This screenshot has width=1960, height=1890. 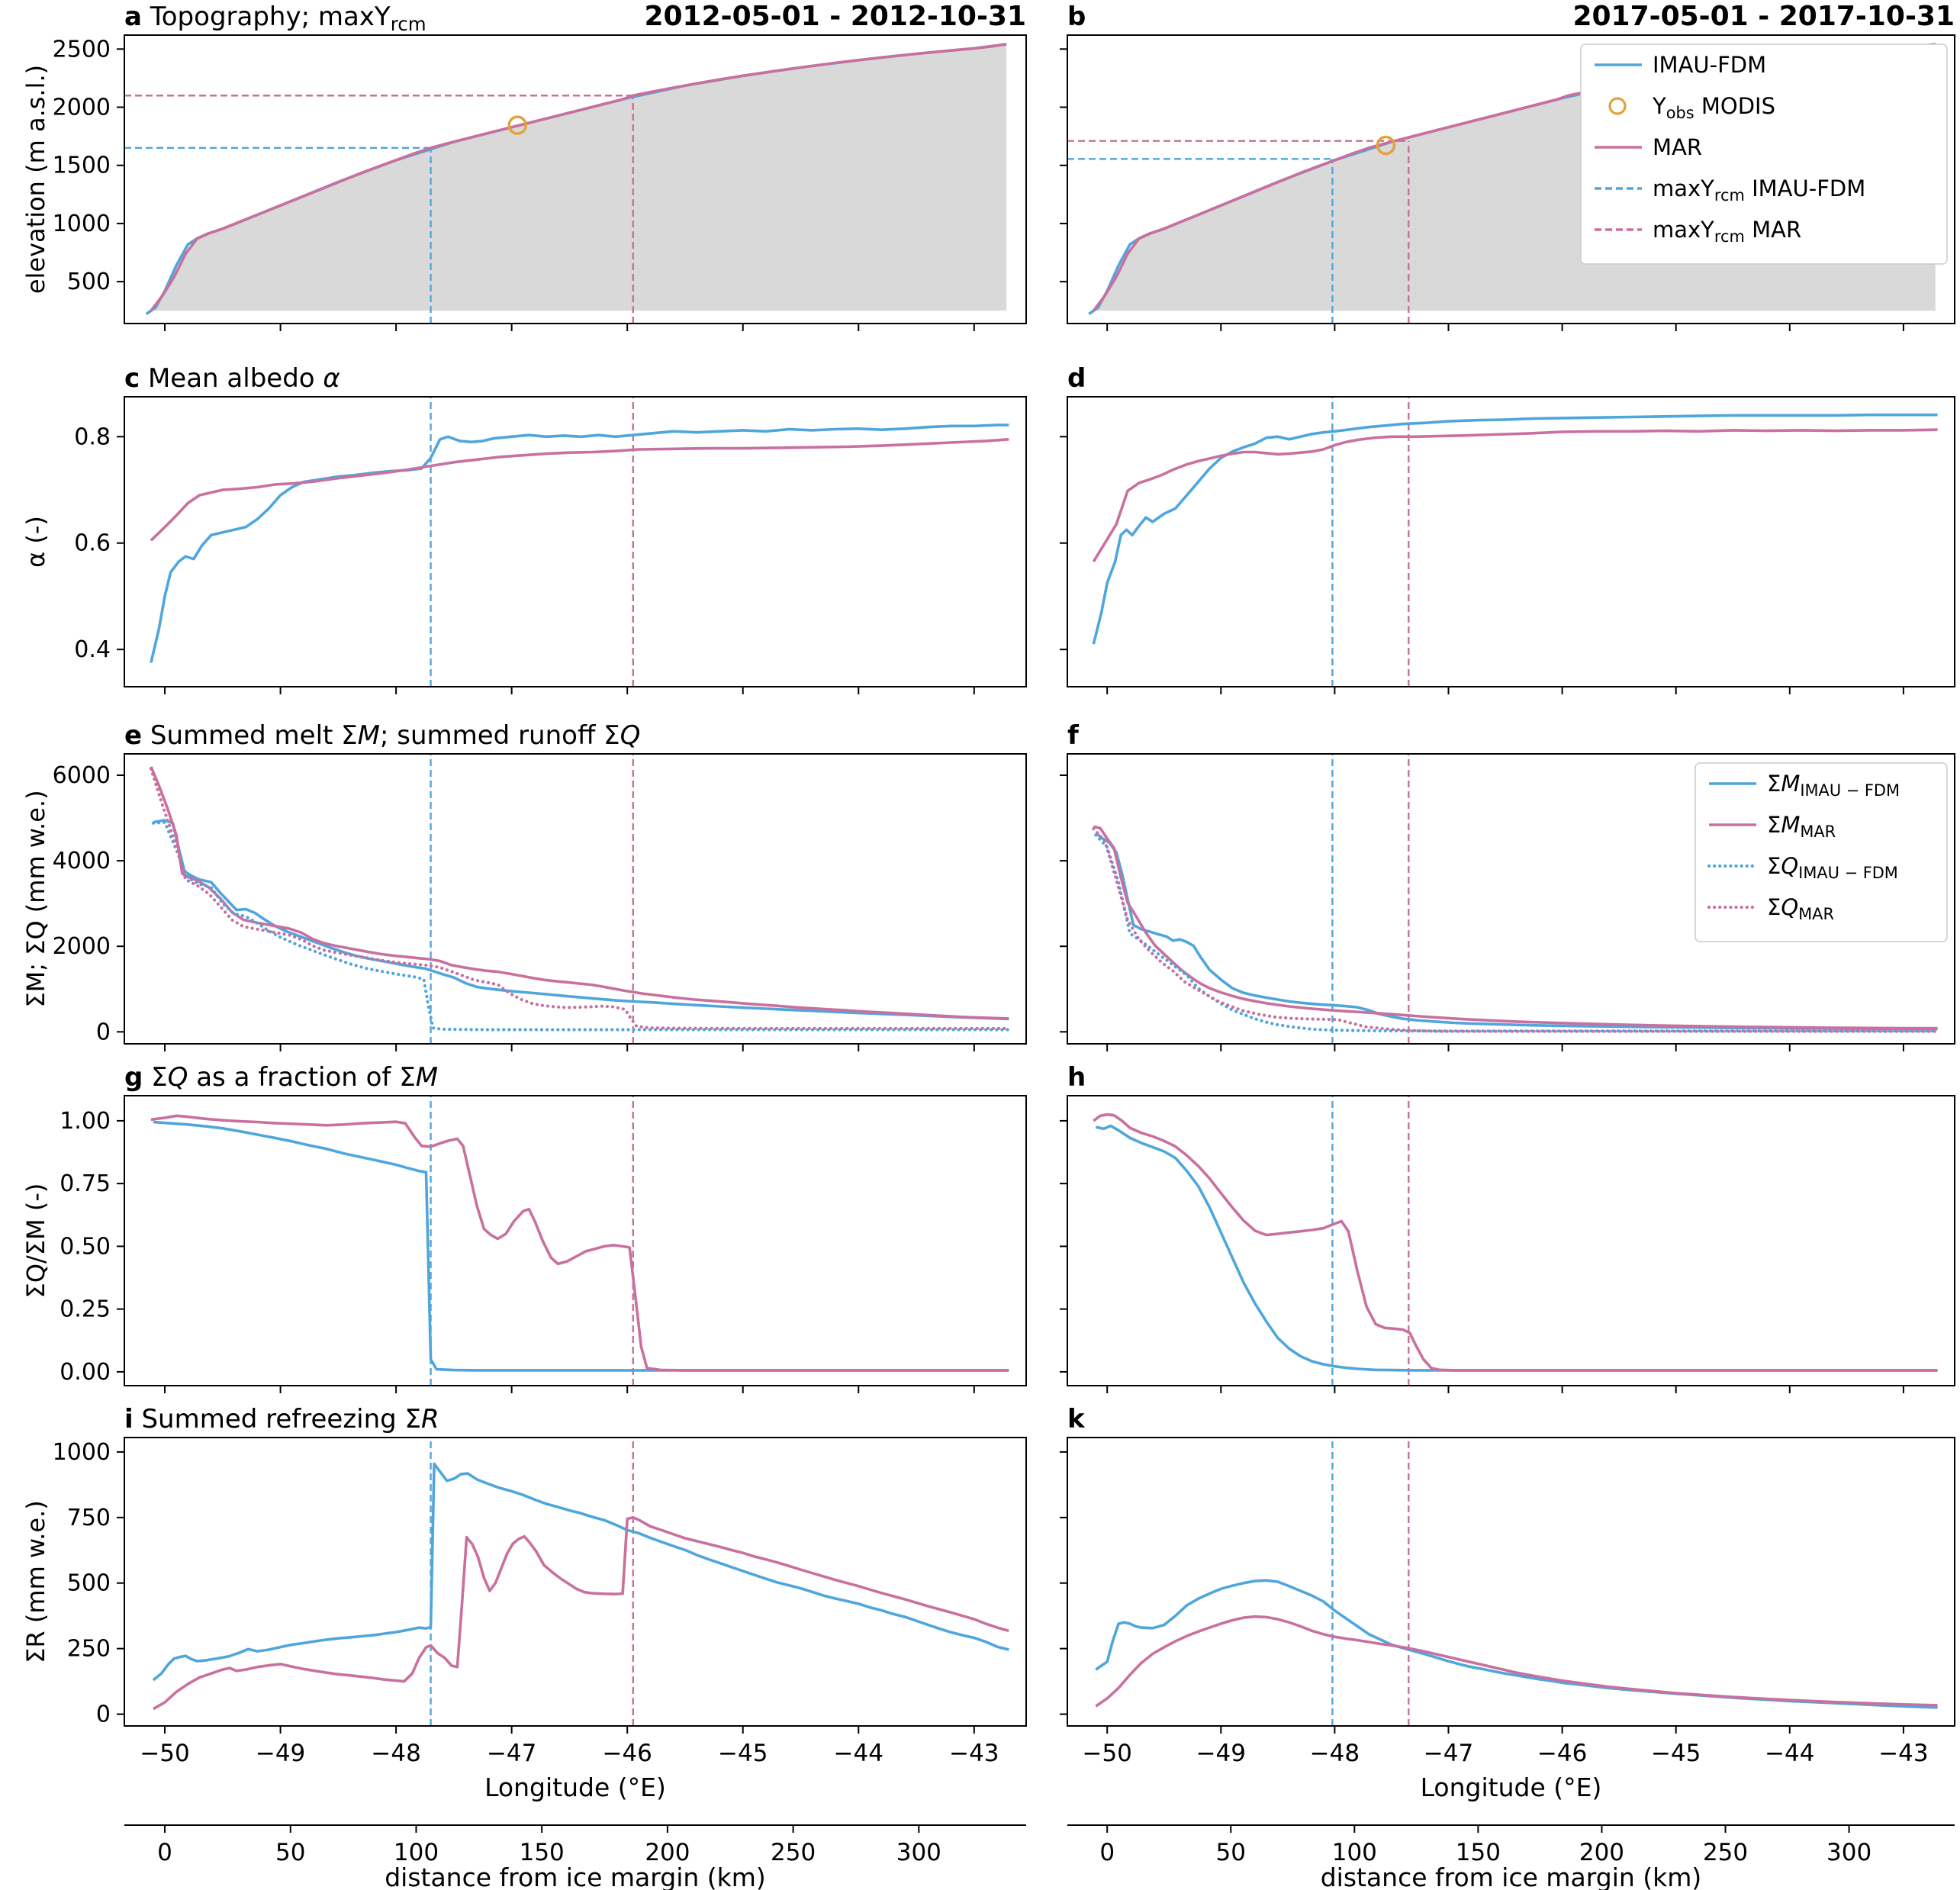 What do you see at coordinates (1759, 189) in the screenshot?
I see `legend-label: maxYrcm IMAU-FDM` at bounding box center [1759, 189].